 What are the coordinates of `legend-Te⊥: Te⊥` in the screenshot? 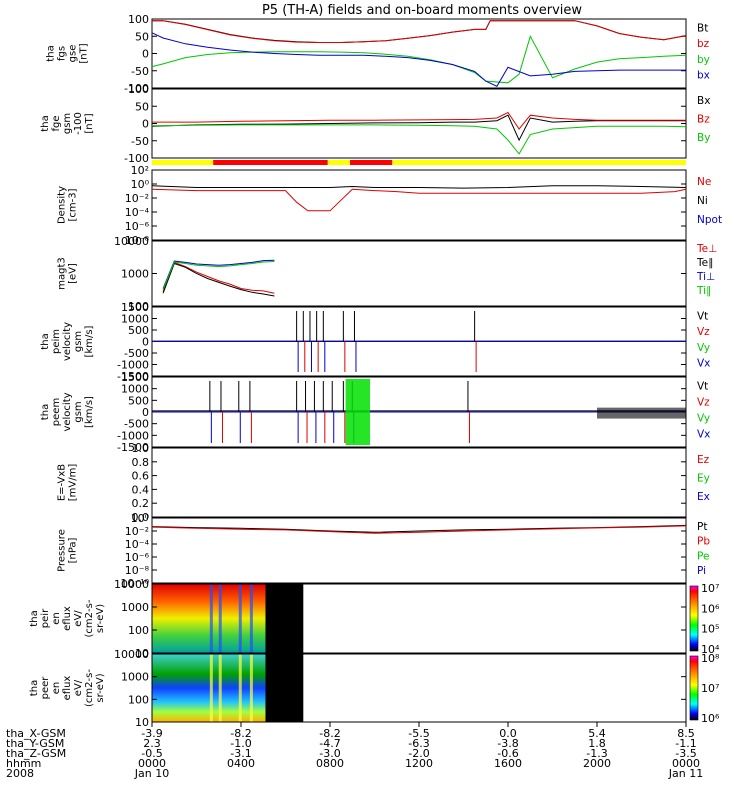 It's located at (706, 249).